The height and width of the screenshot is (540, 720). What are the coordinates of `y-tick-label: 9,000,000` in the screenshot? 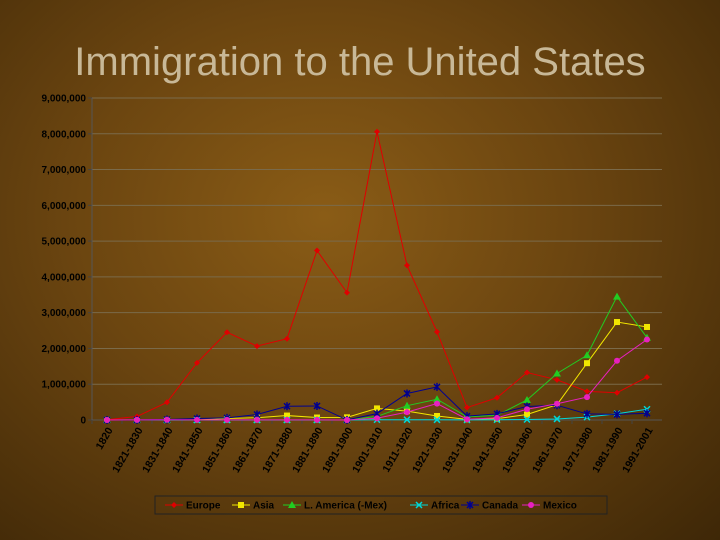 It's located at (64, 99).